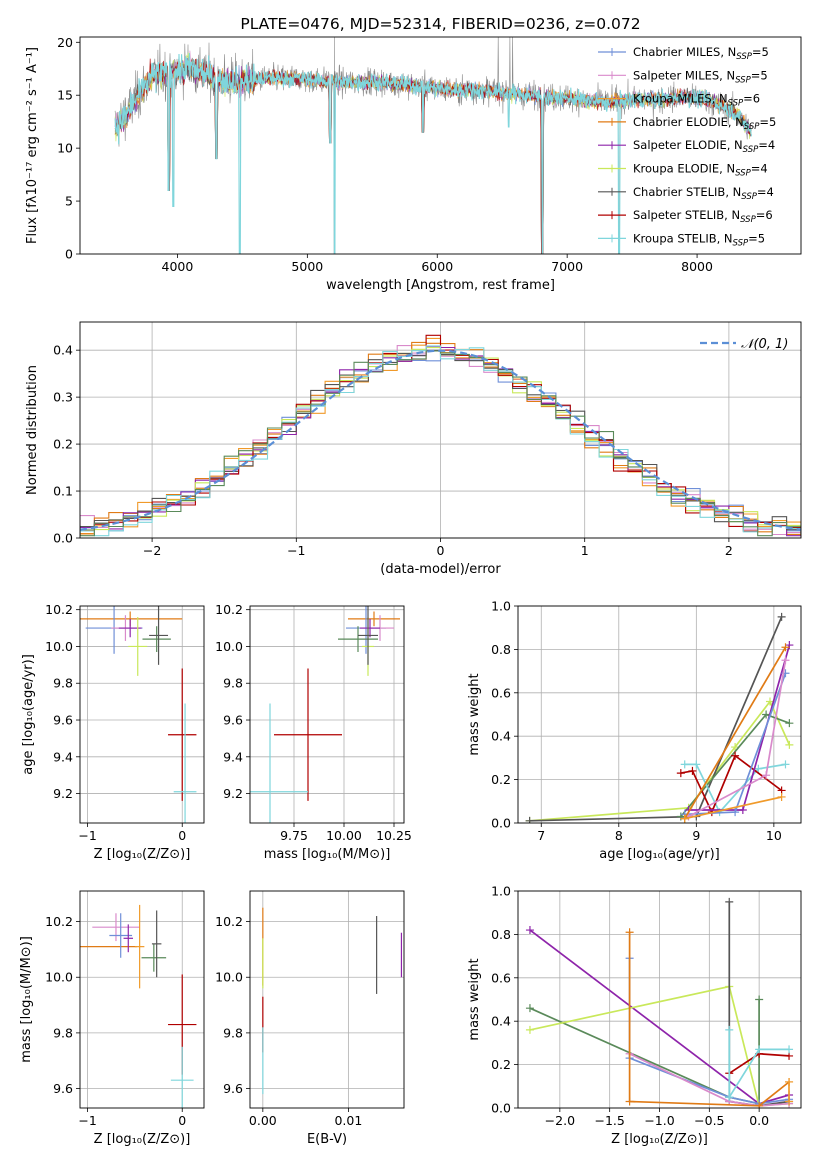  What do you see at coordinates (703, 216) in the screenshot?
I see `legend-label: Salpeter STELIB, NSSP=6` at bounding box center [703, 216].